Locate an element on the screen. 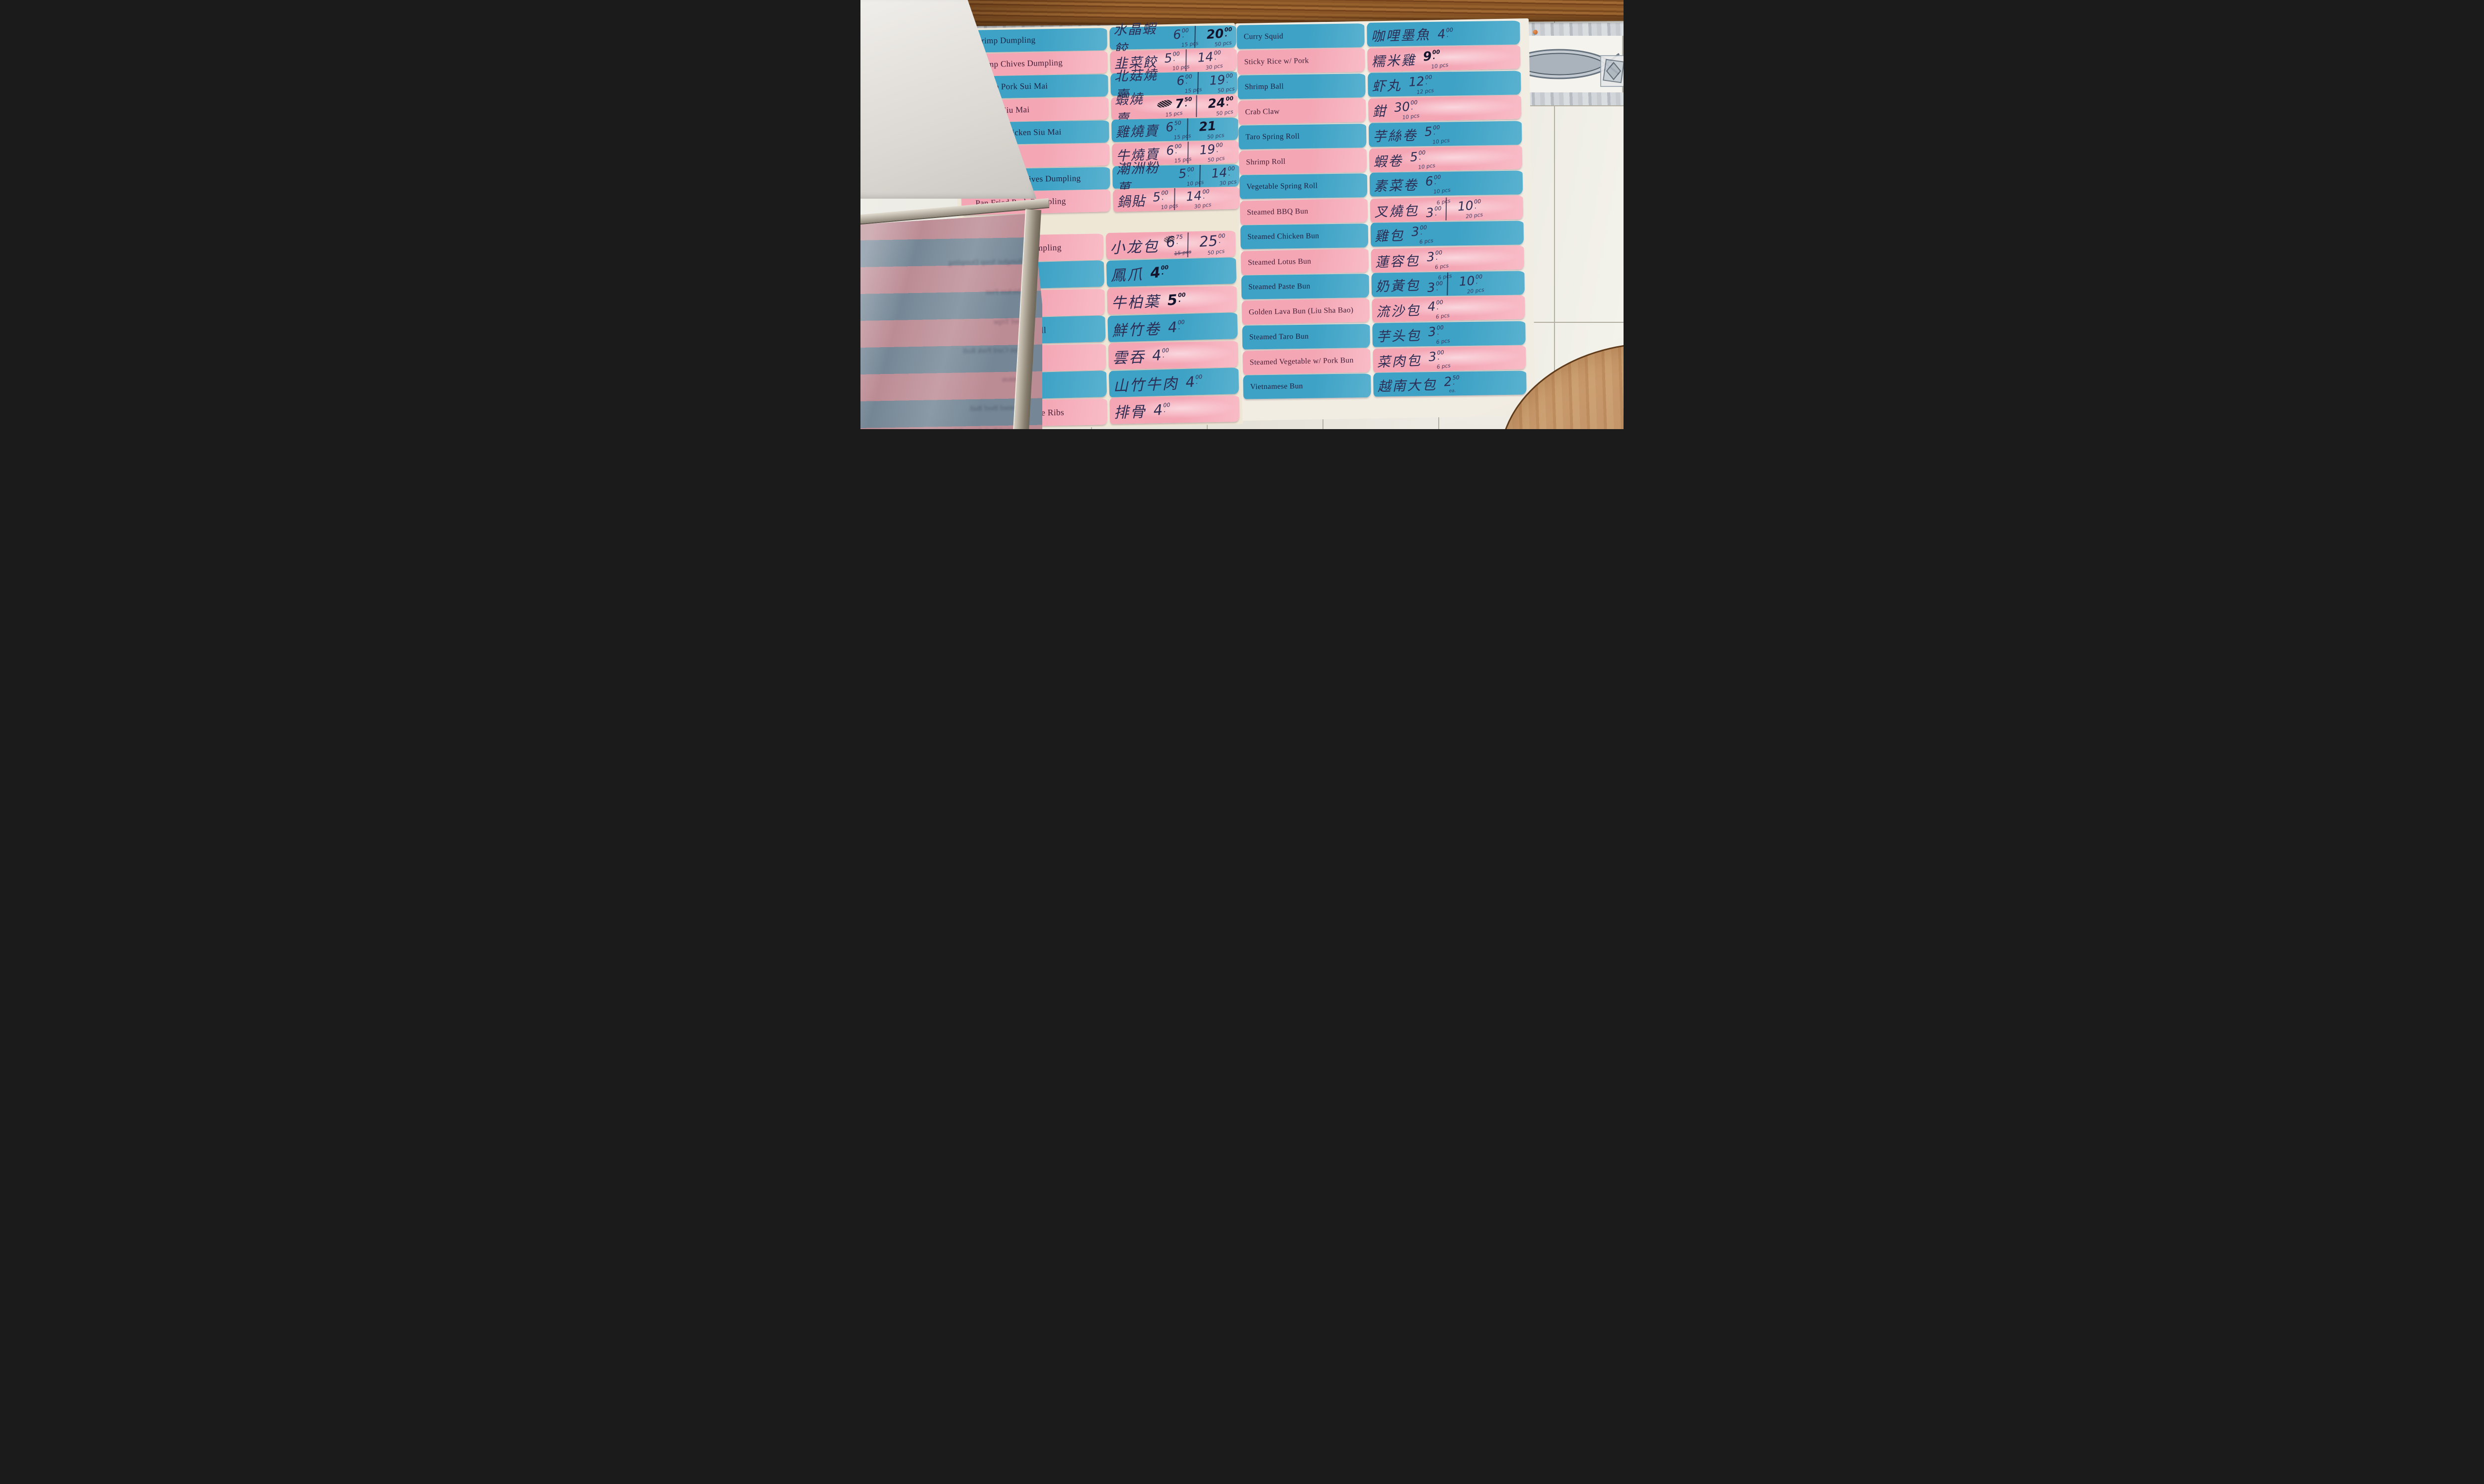  price-block-small-qty: 2 50. ea. is located at coordinates (1451, 384).